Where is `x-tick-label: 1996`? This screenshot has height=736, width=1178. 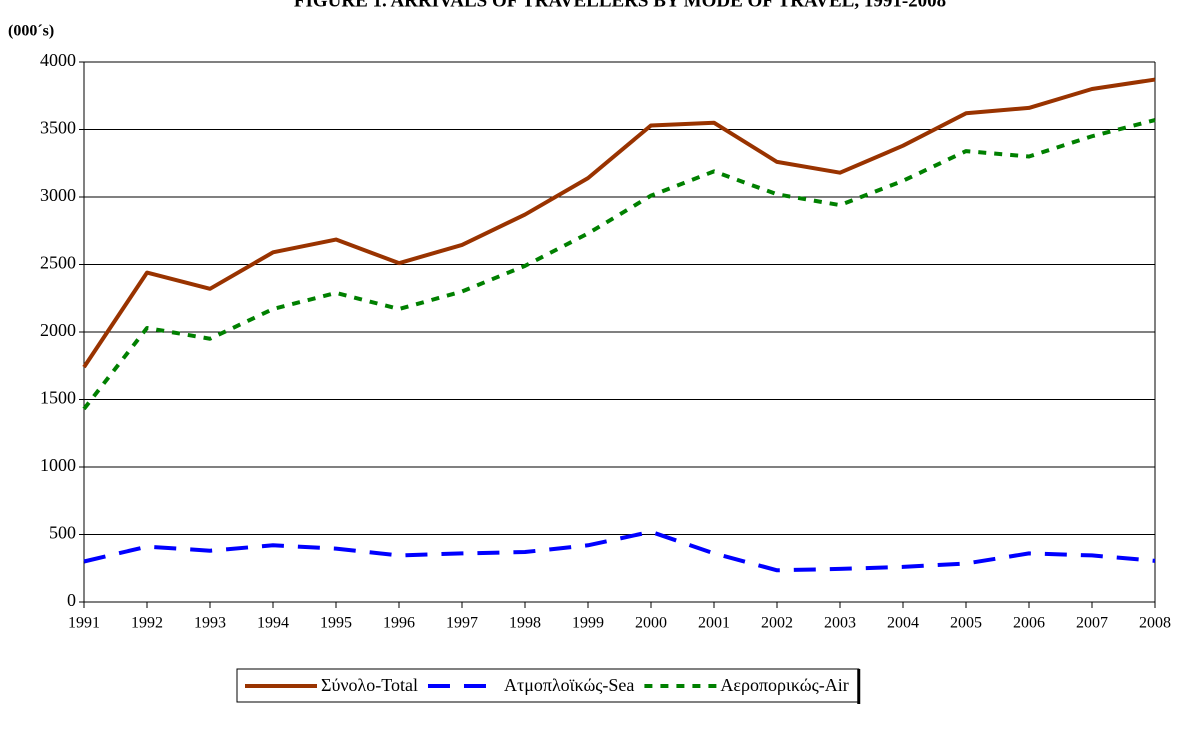 x-tick-label: 1996 is located at coordinates (399, 623).